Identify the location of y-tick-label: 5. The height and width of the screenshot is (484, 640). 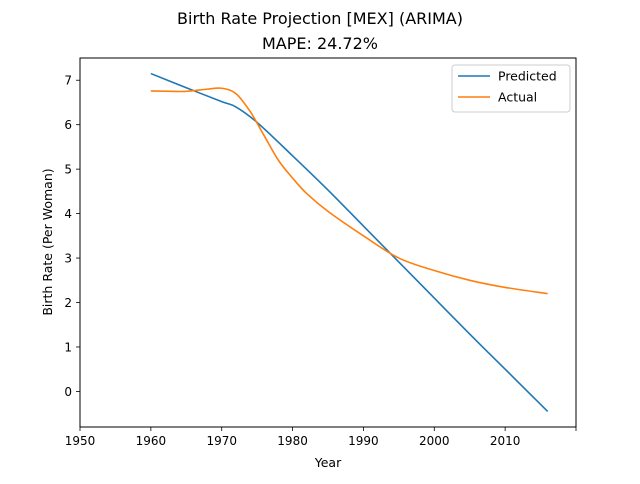
(68, 170).